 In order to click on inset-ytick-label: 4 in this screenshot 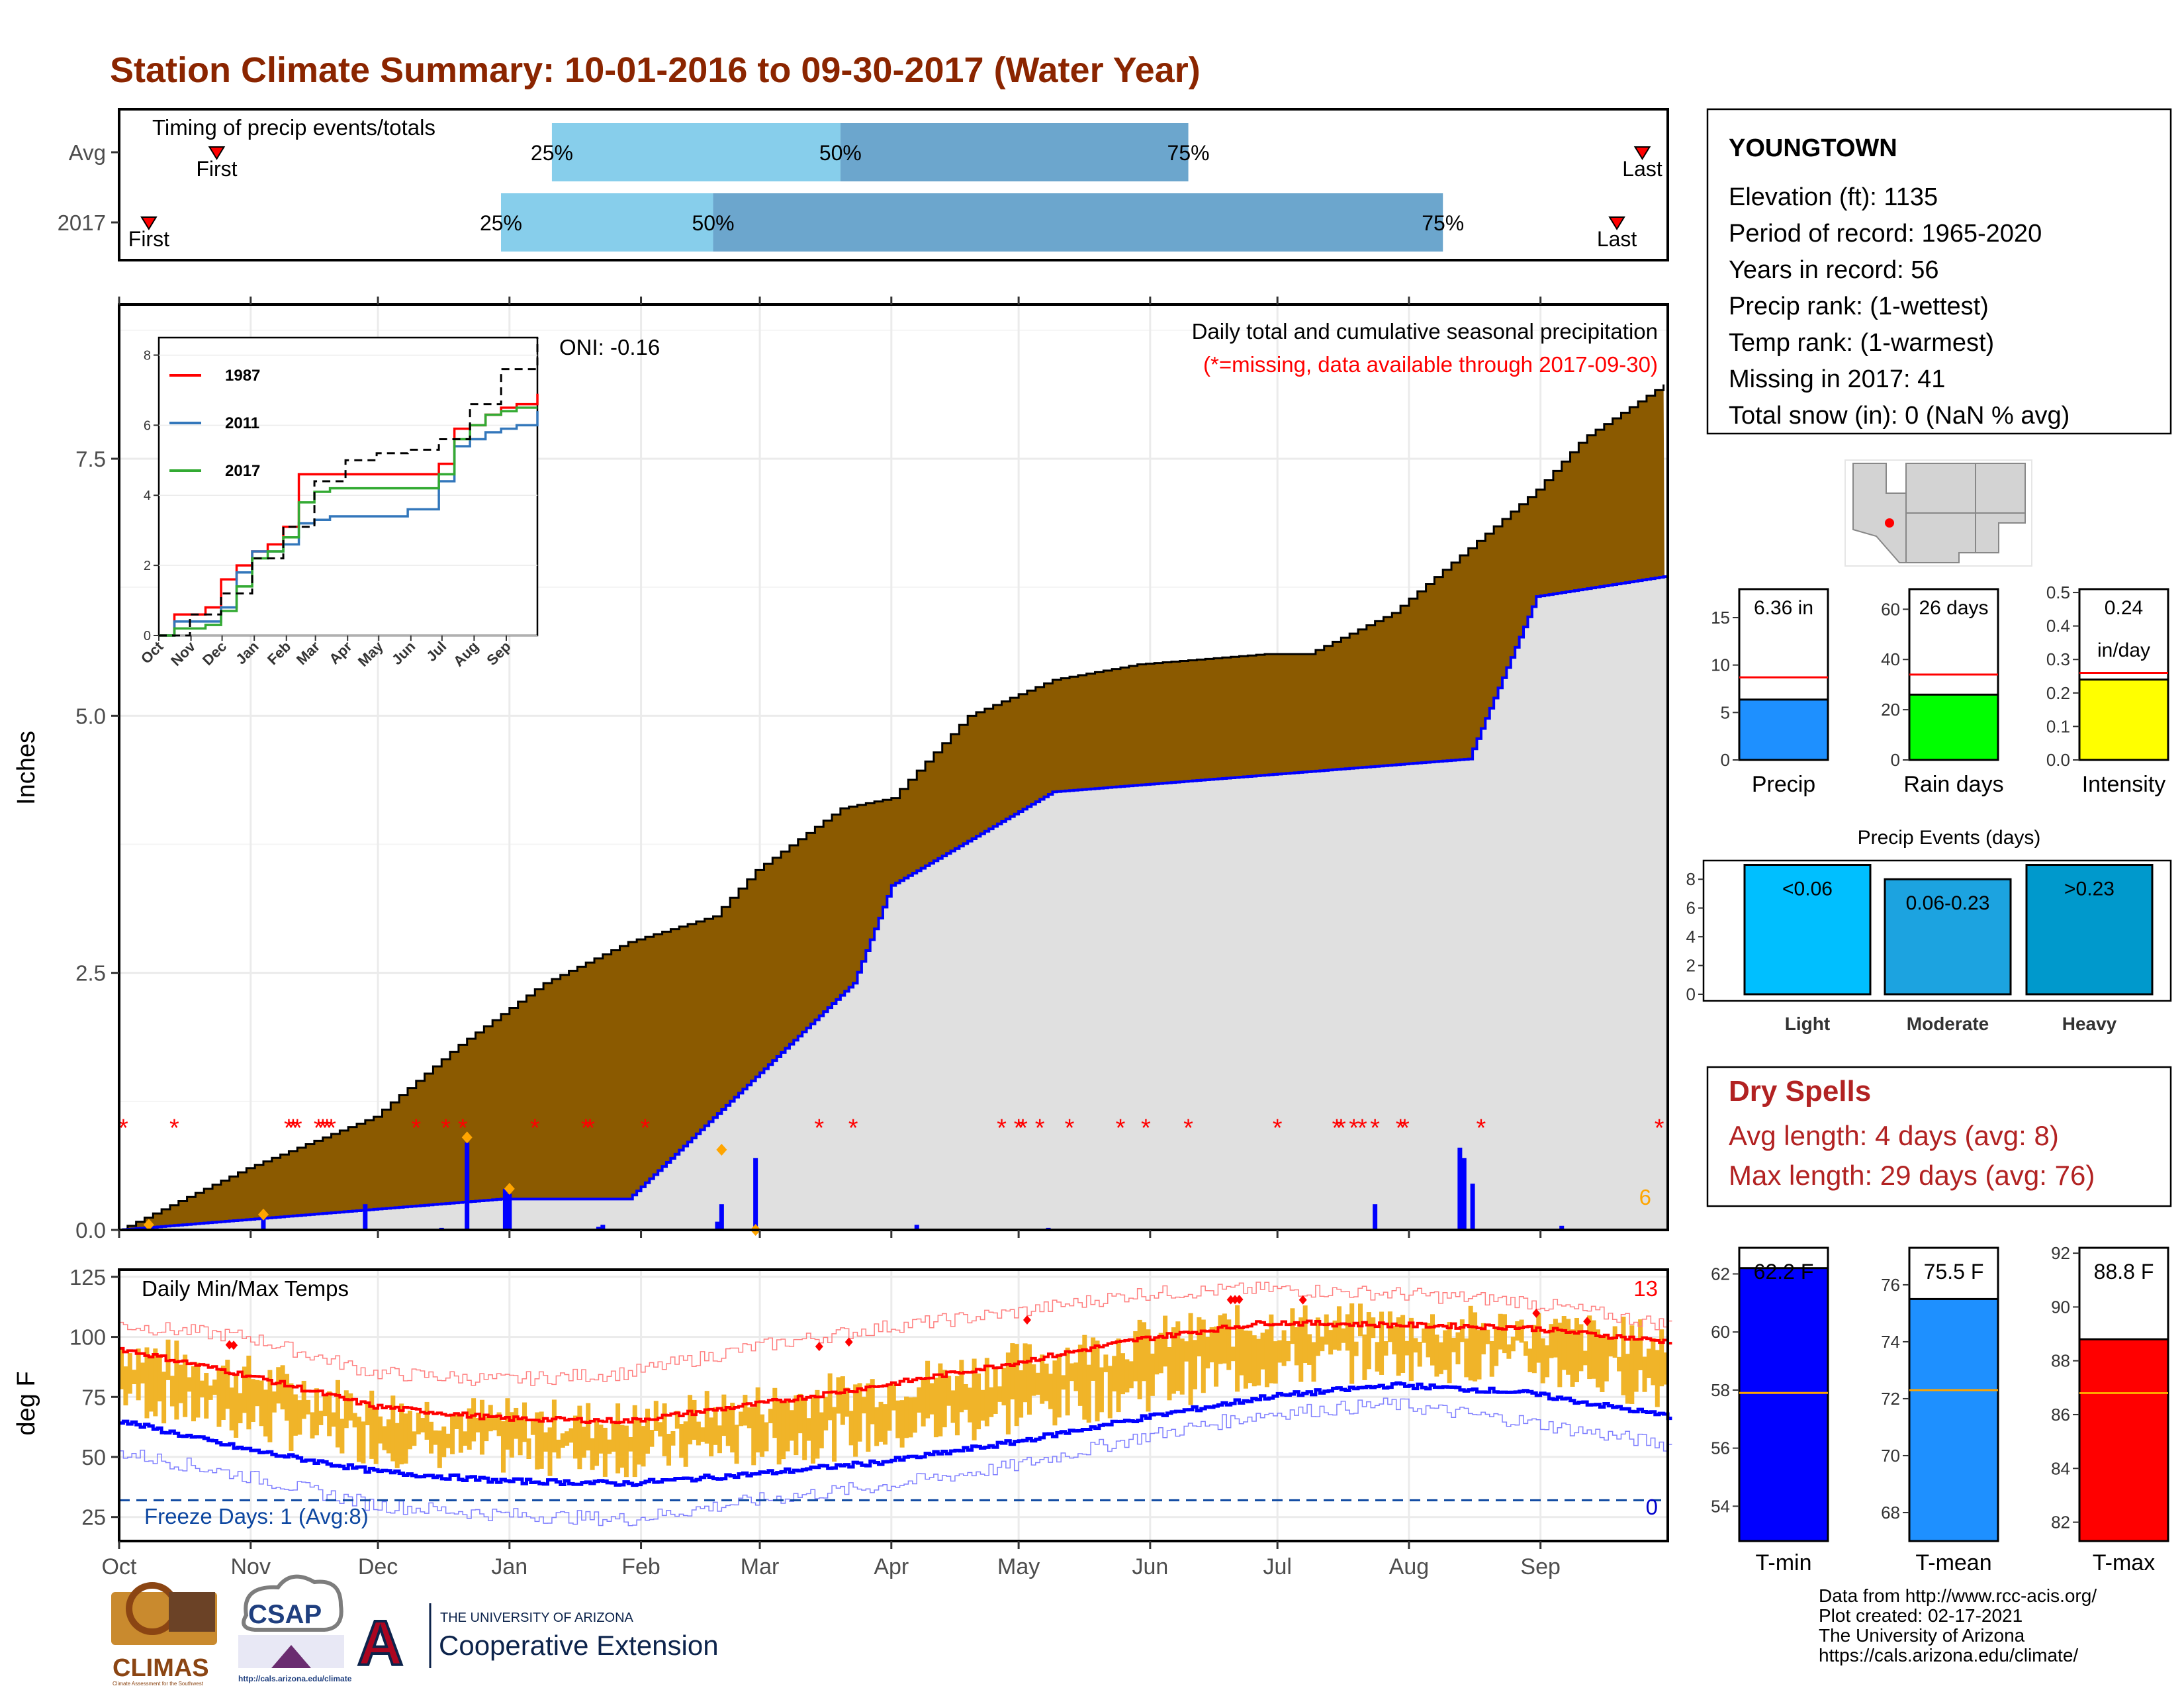, I will do `click(147, 496)`.